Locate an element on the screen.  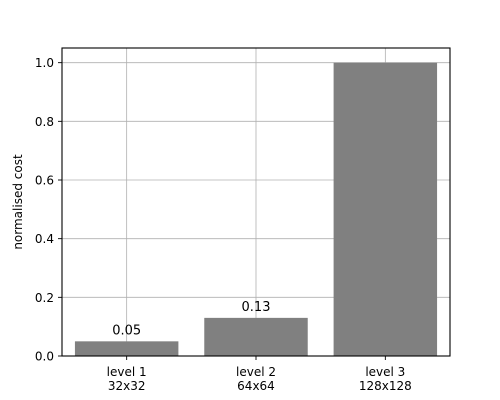
y-tick-label: 0.4 is located at coordinates (44, 239).